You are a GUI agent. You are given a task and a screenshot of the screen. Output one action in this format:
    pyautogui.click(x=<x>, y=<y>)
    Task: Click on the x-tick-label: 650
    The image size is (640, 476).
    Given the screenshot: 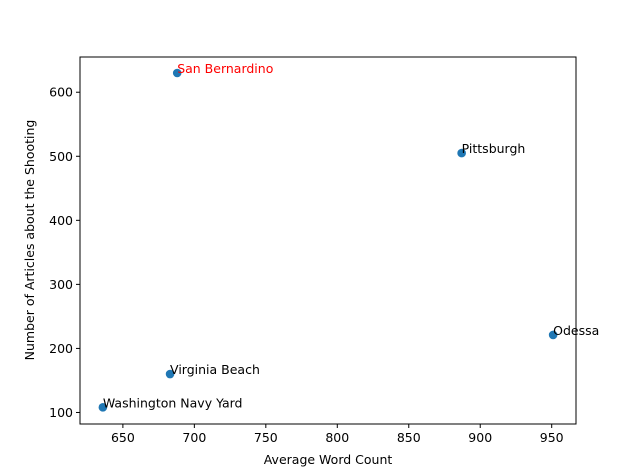 What is the action you would take?
    pyautogui.click(x=123, y=437)
    